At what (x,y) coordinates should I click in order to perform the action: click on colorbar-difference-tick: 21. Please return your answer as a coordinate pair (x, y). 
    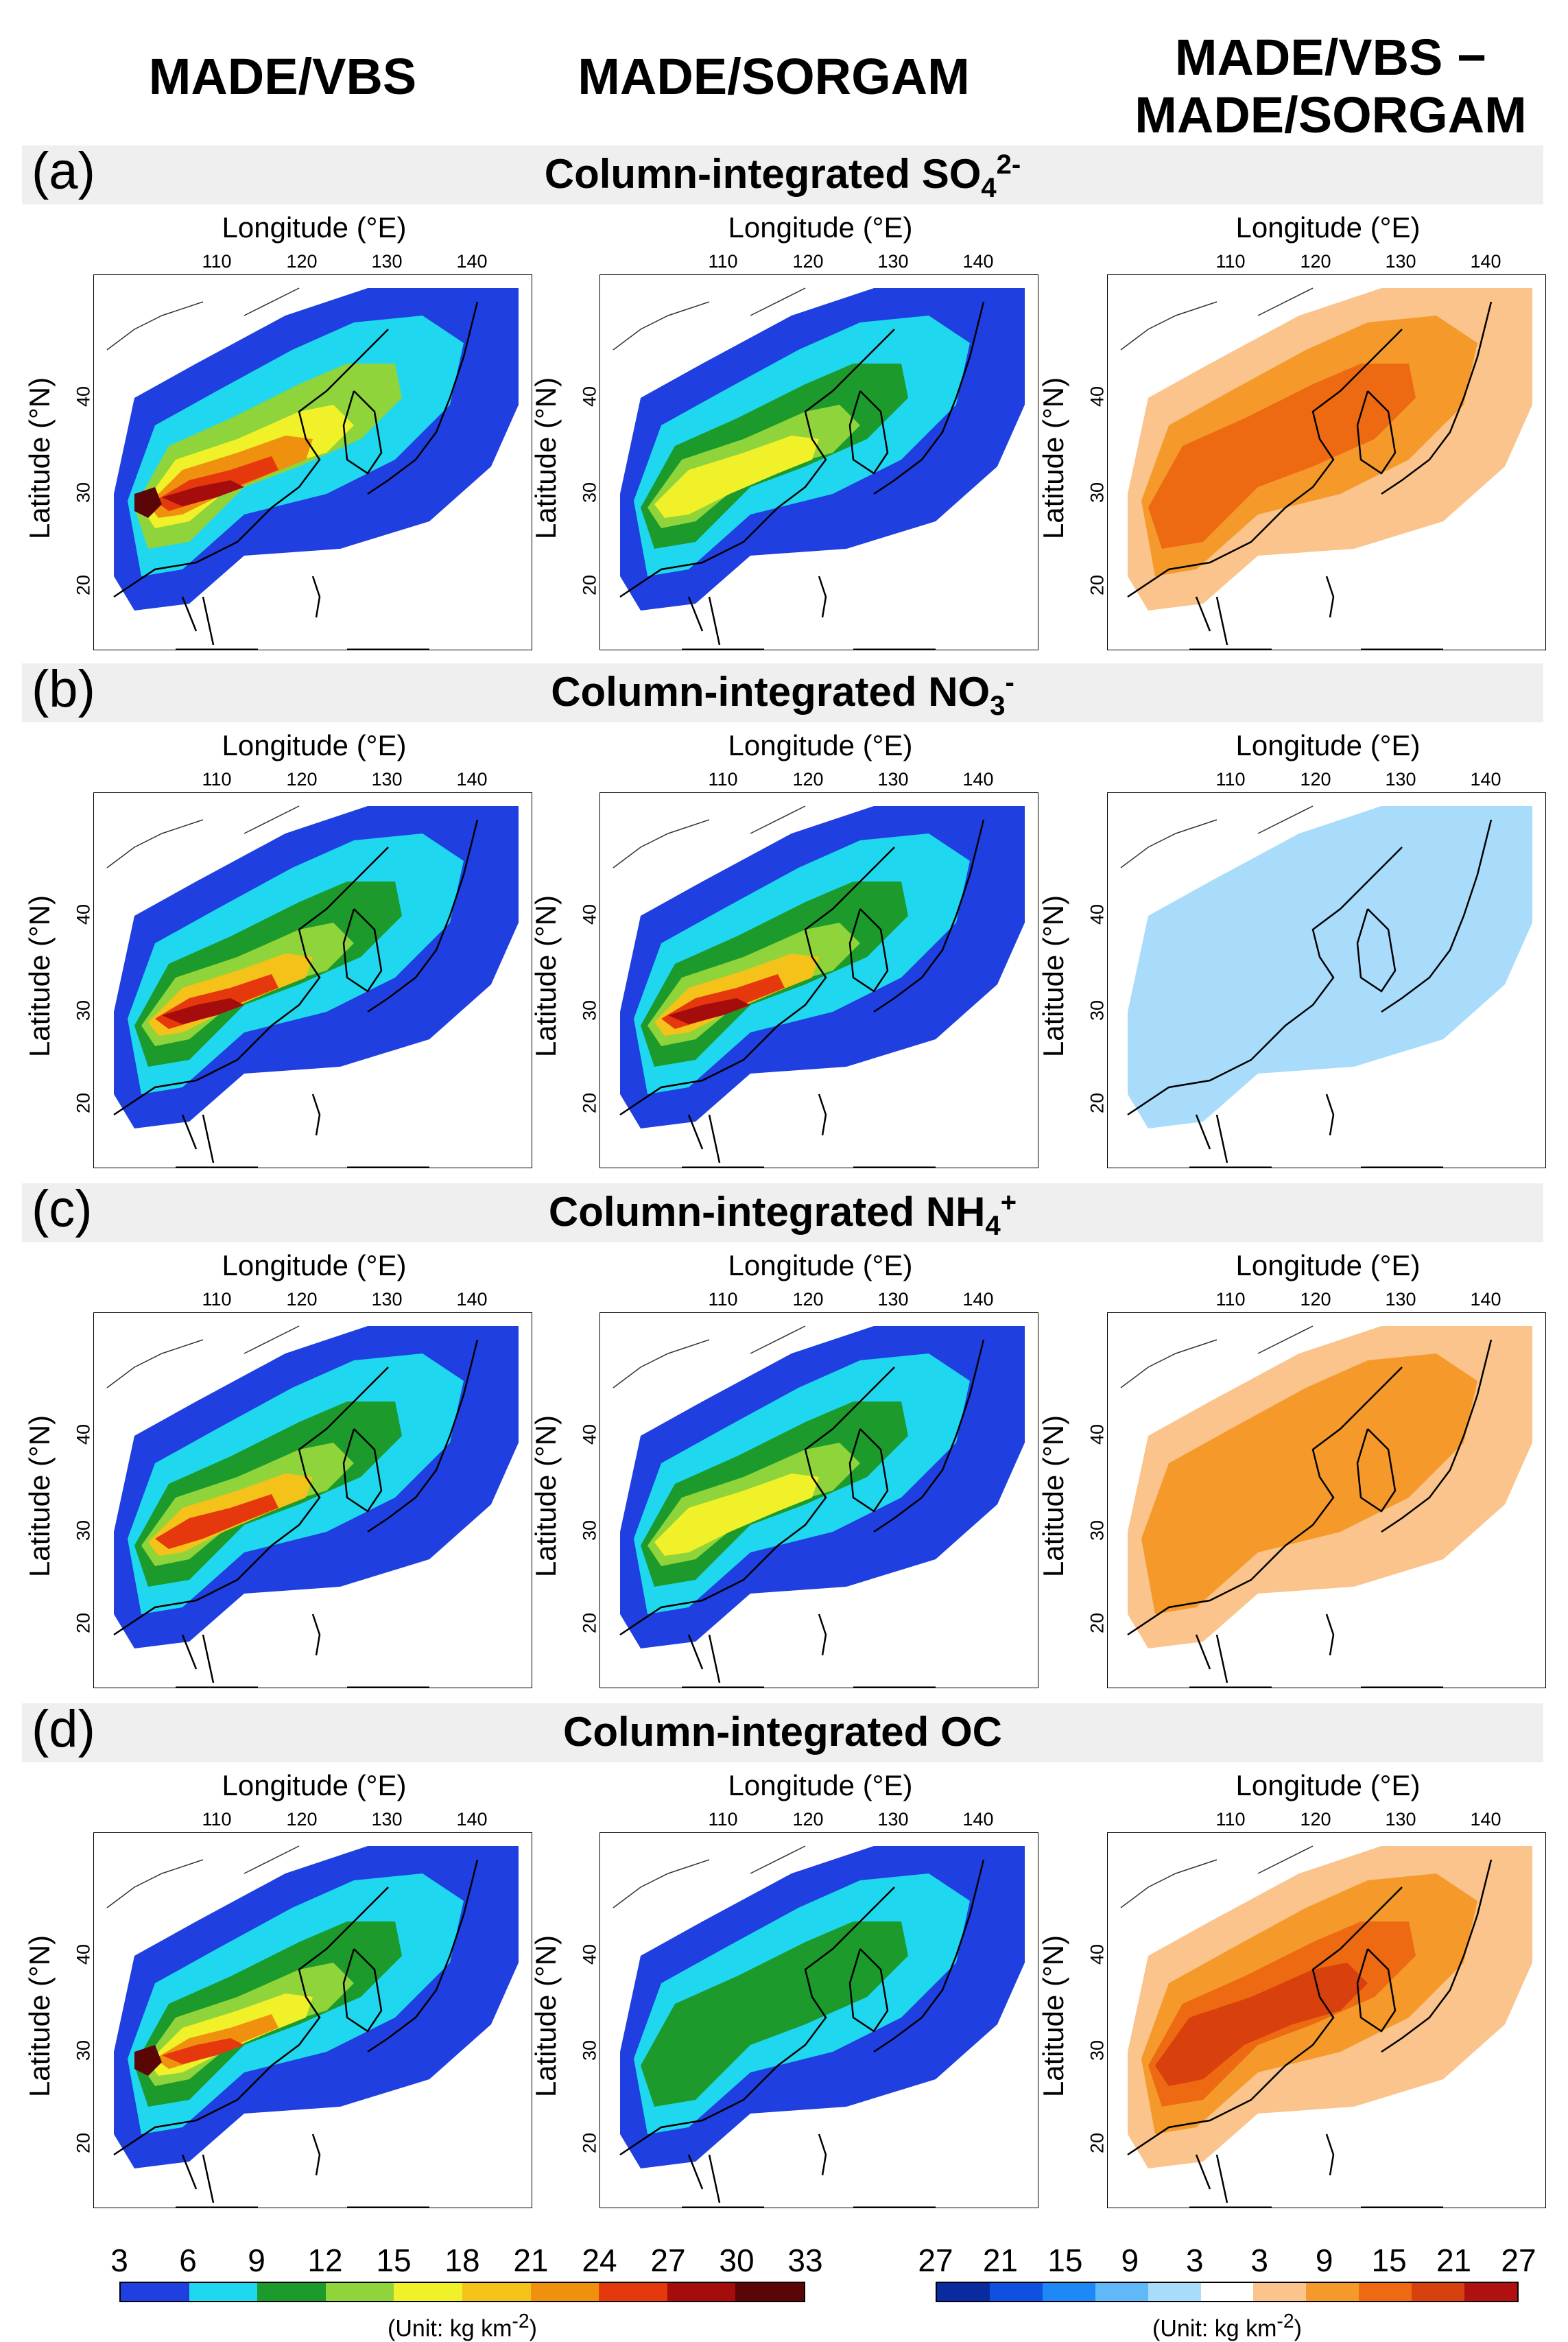
    Looking at the image, I should click on (1000, 2260).